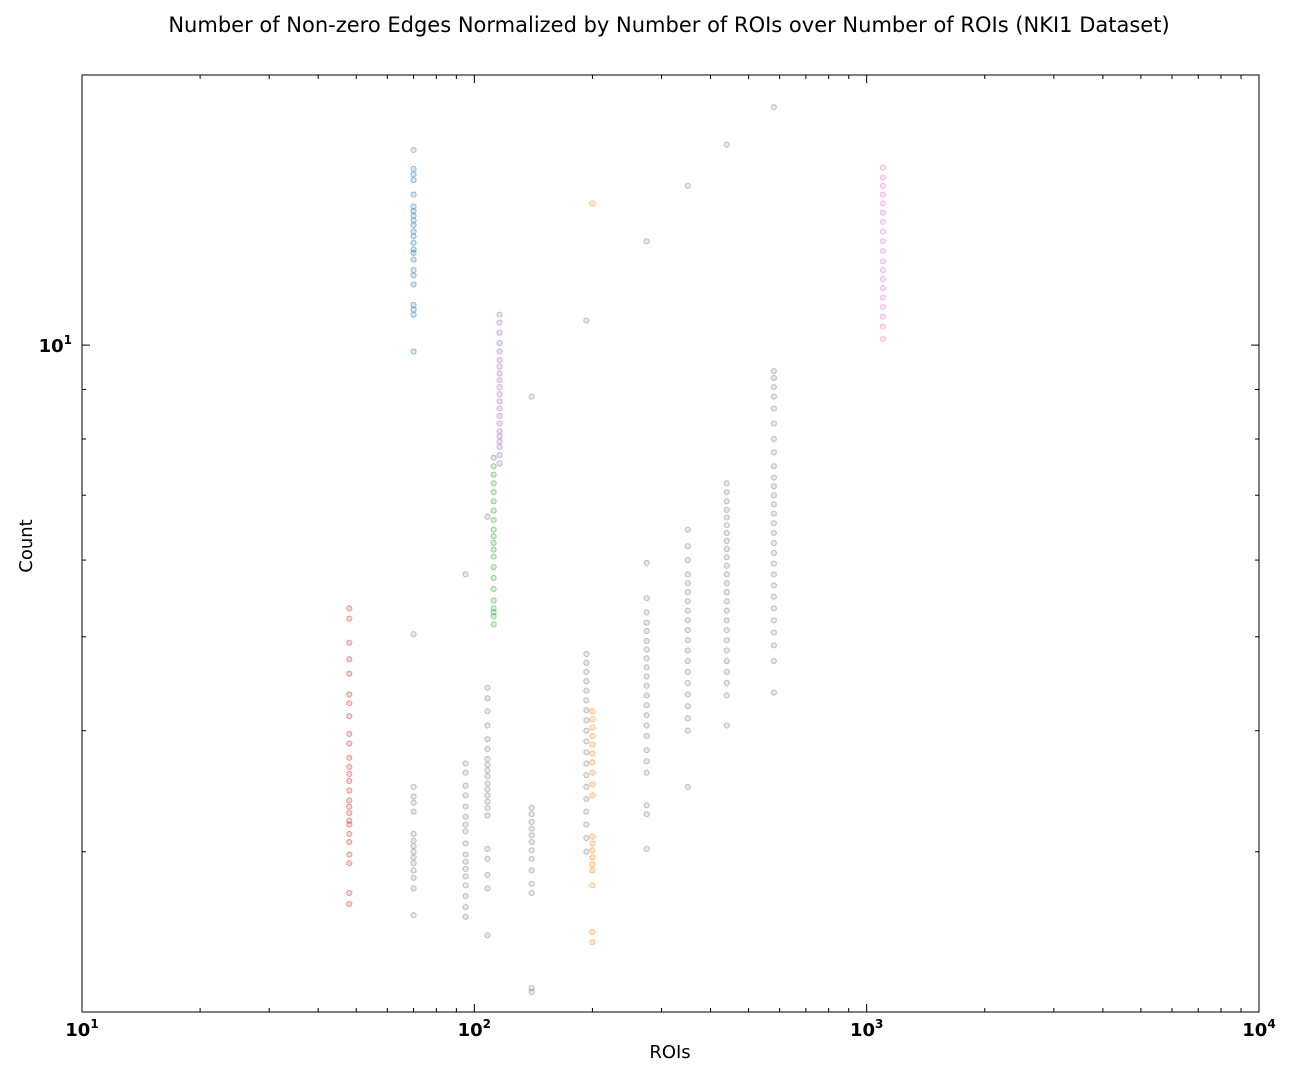 This screenshot has height=1080, width=1296. What do you see at coordinates (55, 345) in the screenshot?
I see `y-tick-label: 101` at bounding box center [55, 345].